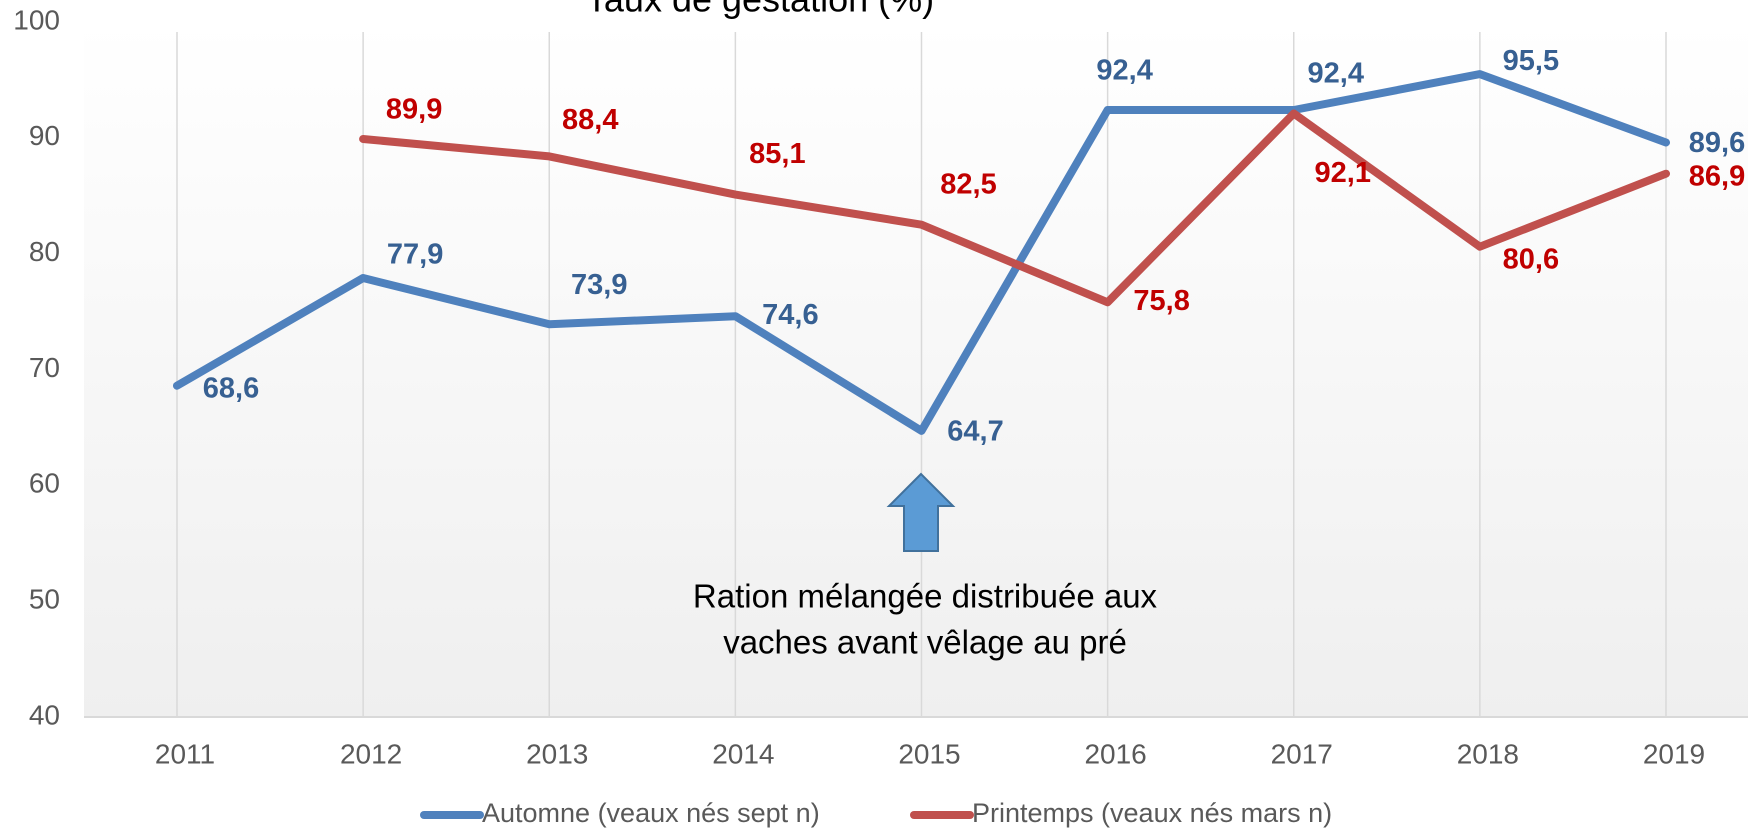 The width and height of the screenshot is (1748, 829). I want to click on data-label: 75,8, so click(1161, 301).